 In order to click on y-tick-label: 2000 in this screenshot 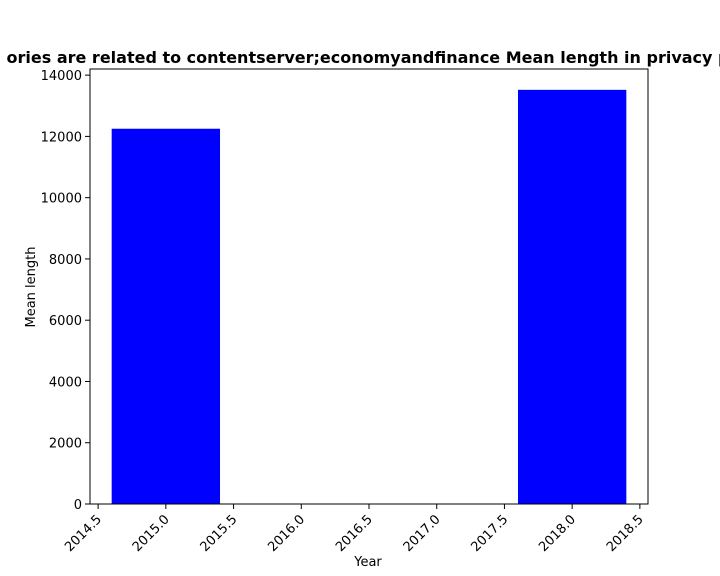, I will do `click(65, 444)`.